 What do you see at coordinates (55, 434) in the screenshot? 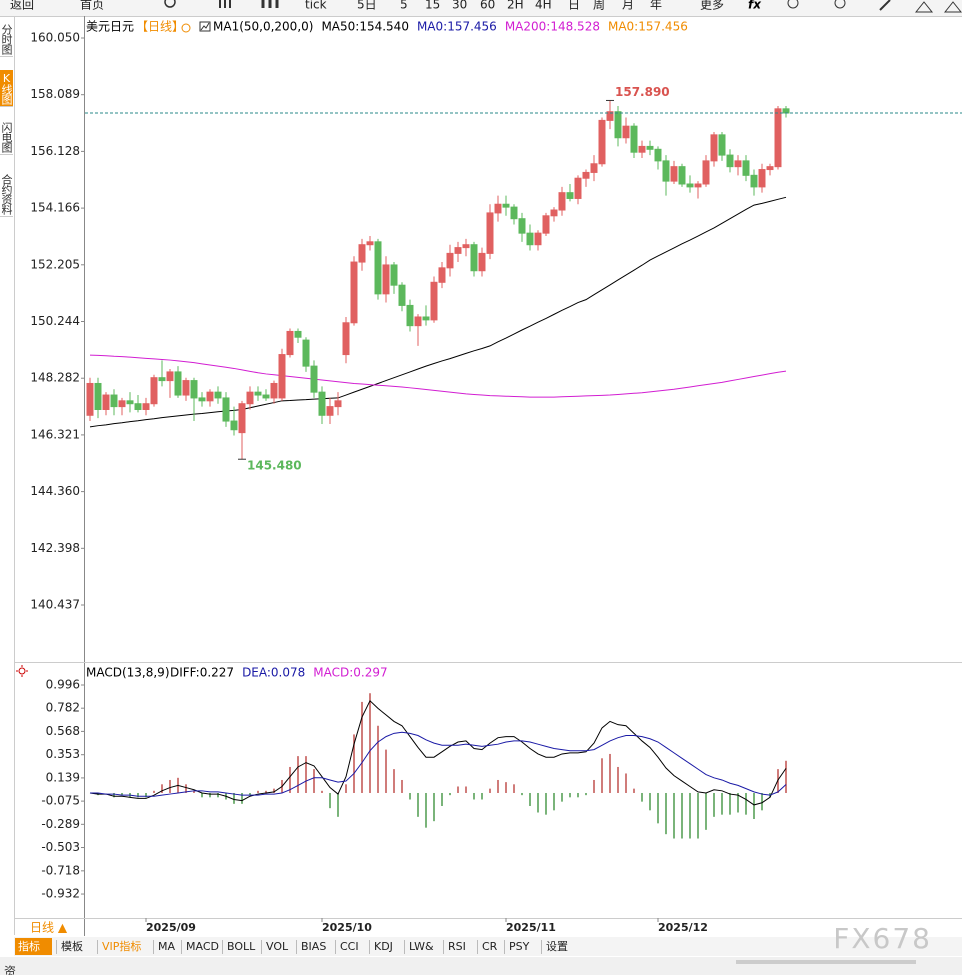
I see `y-tick-label: 146.321` at bounding box center [55, 434].